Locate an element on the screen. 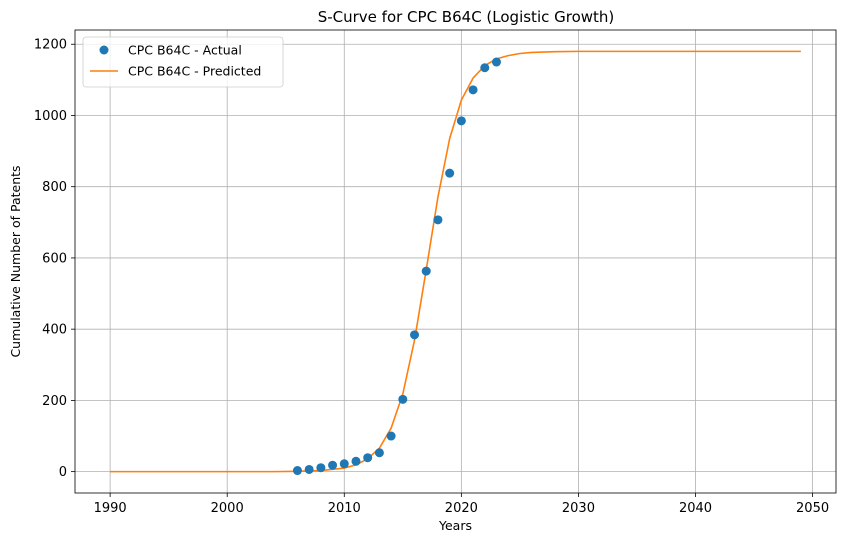  x-tick-label: 2050 is located at coordinates (812, 508).